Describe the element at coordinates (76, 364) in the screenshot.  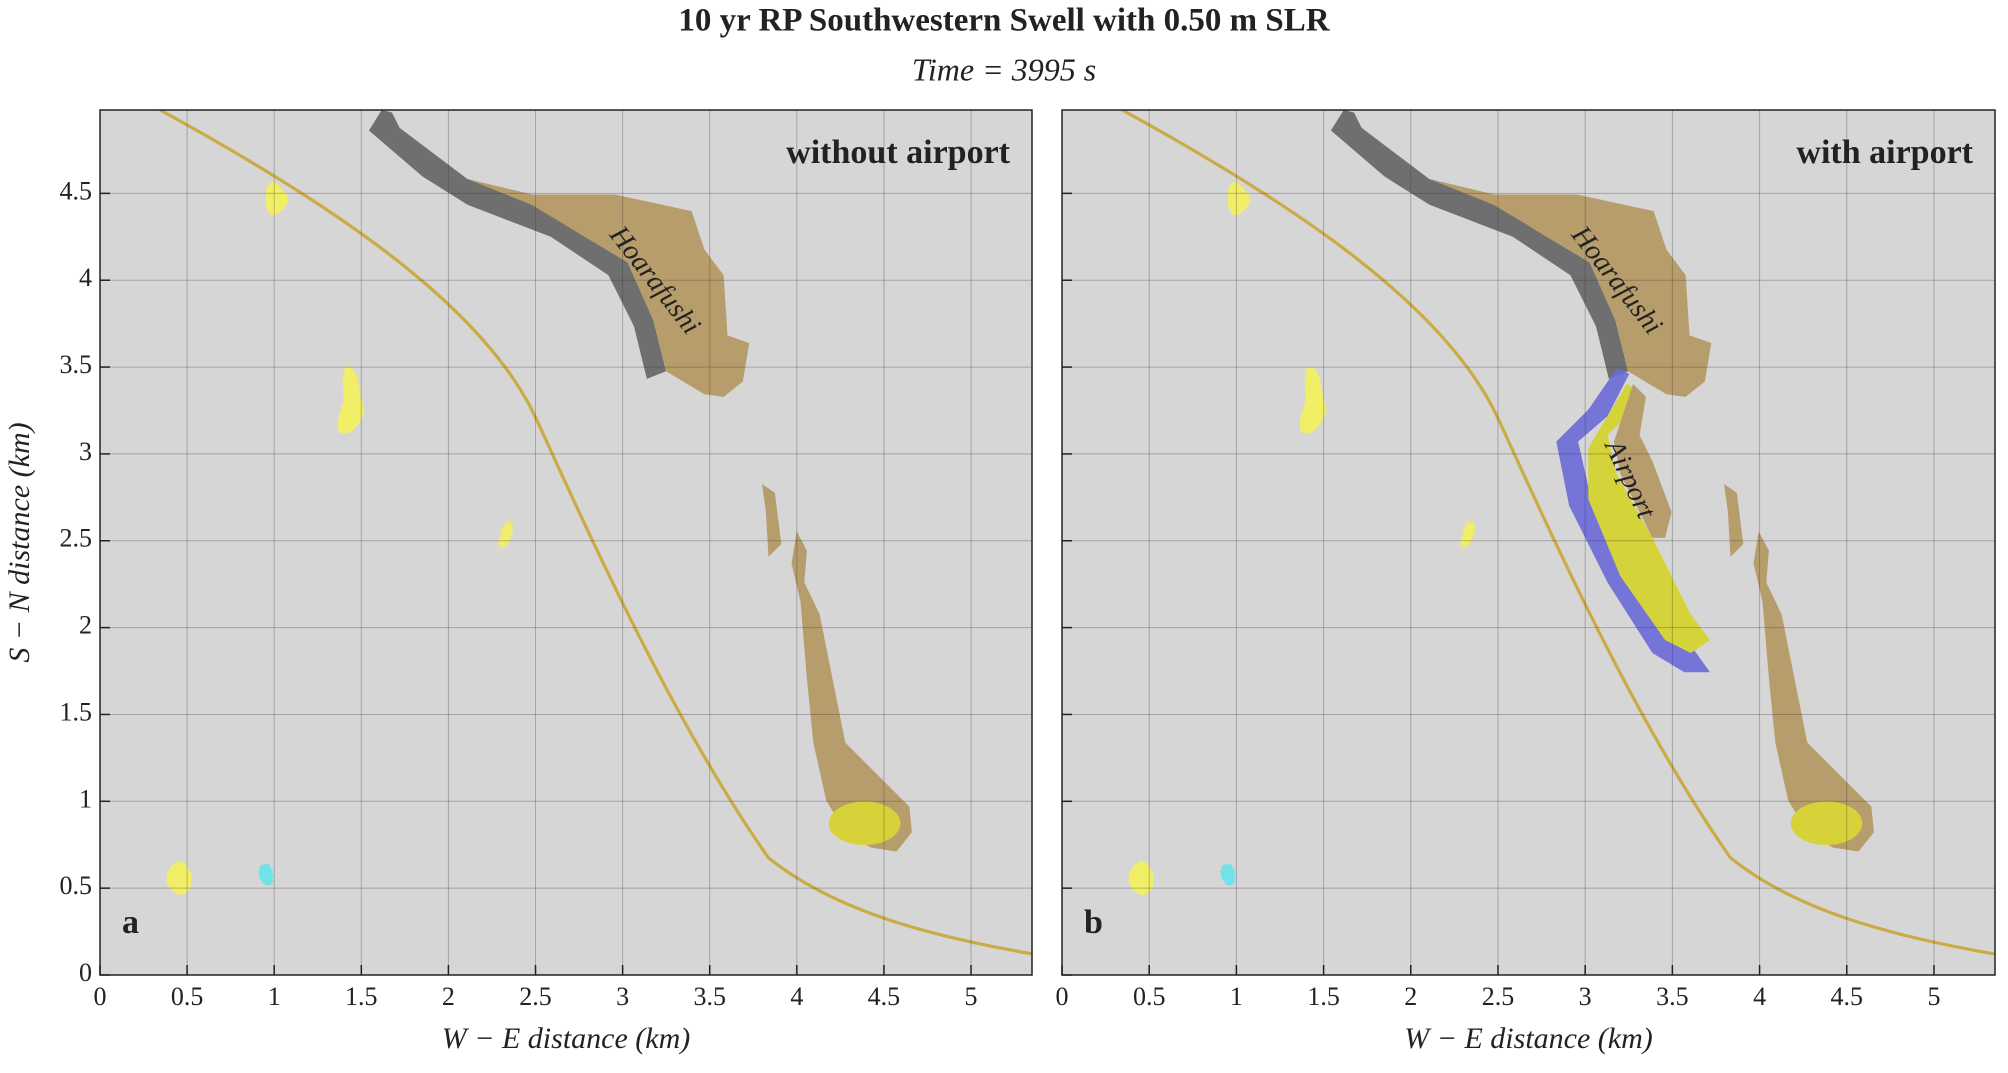
I see `y-tick-label: 3.5` at that location.